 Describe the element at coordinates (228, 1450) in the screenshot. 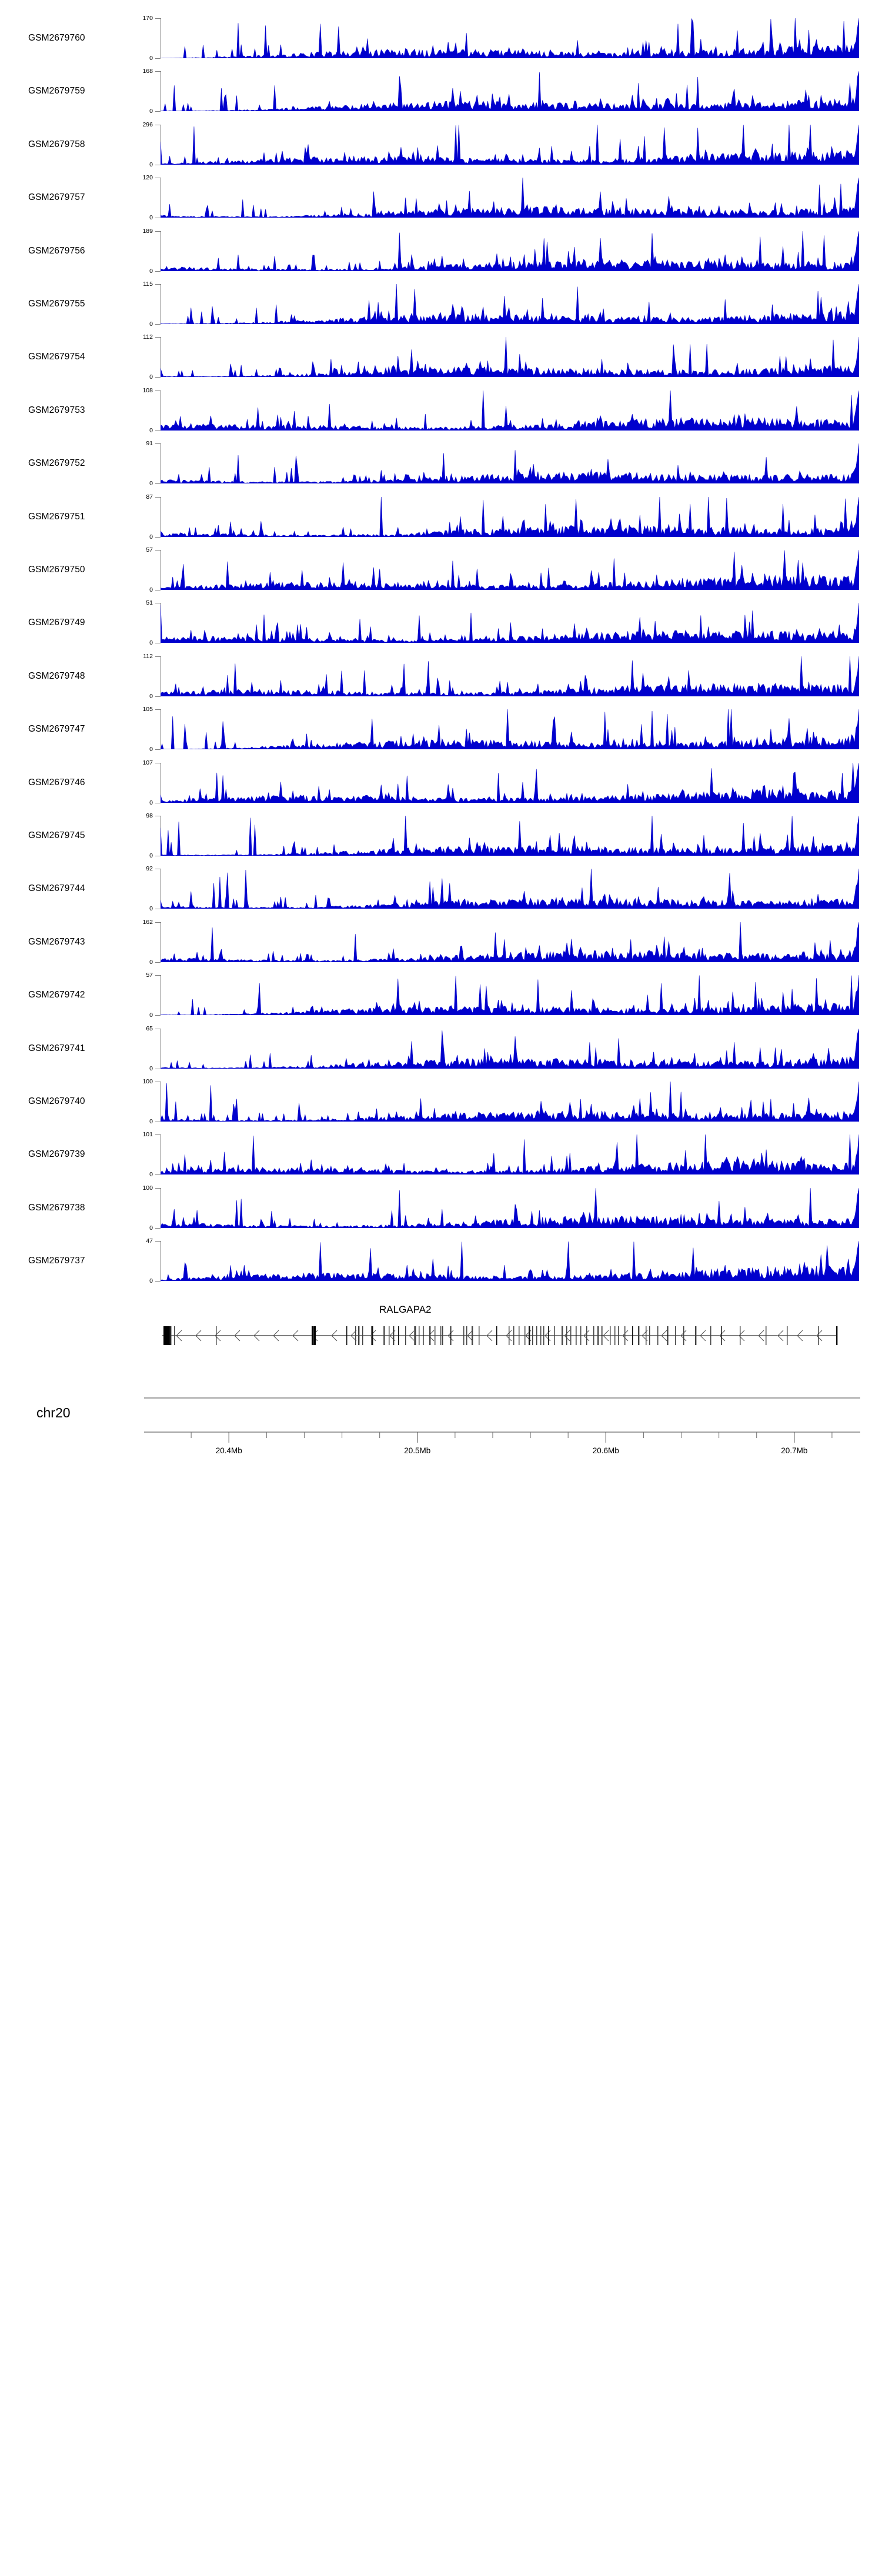

I see `chromosome-tick-label: 20.4Mb` at that location.